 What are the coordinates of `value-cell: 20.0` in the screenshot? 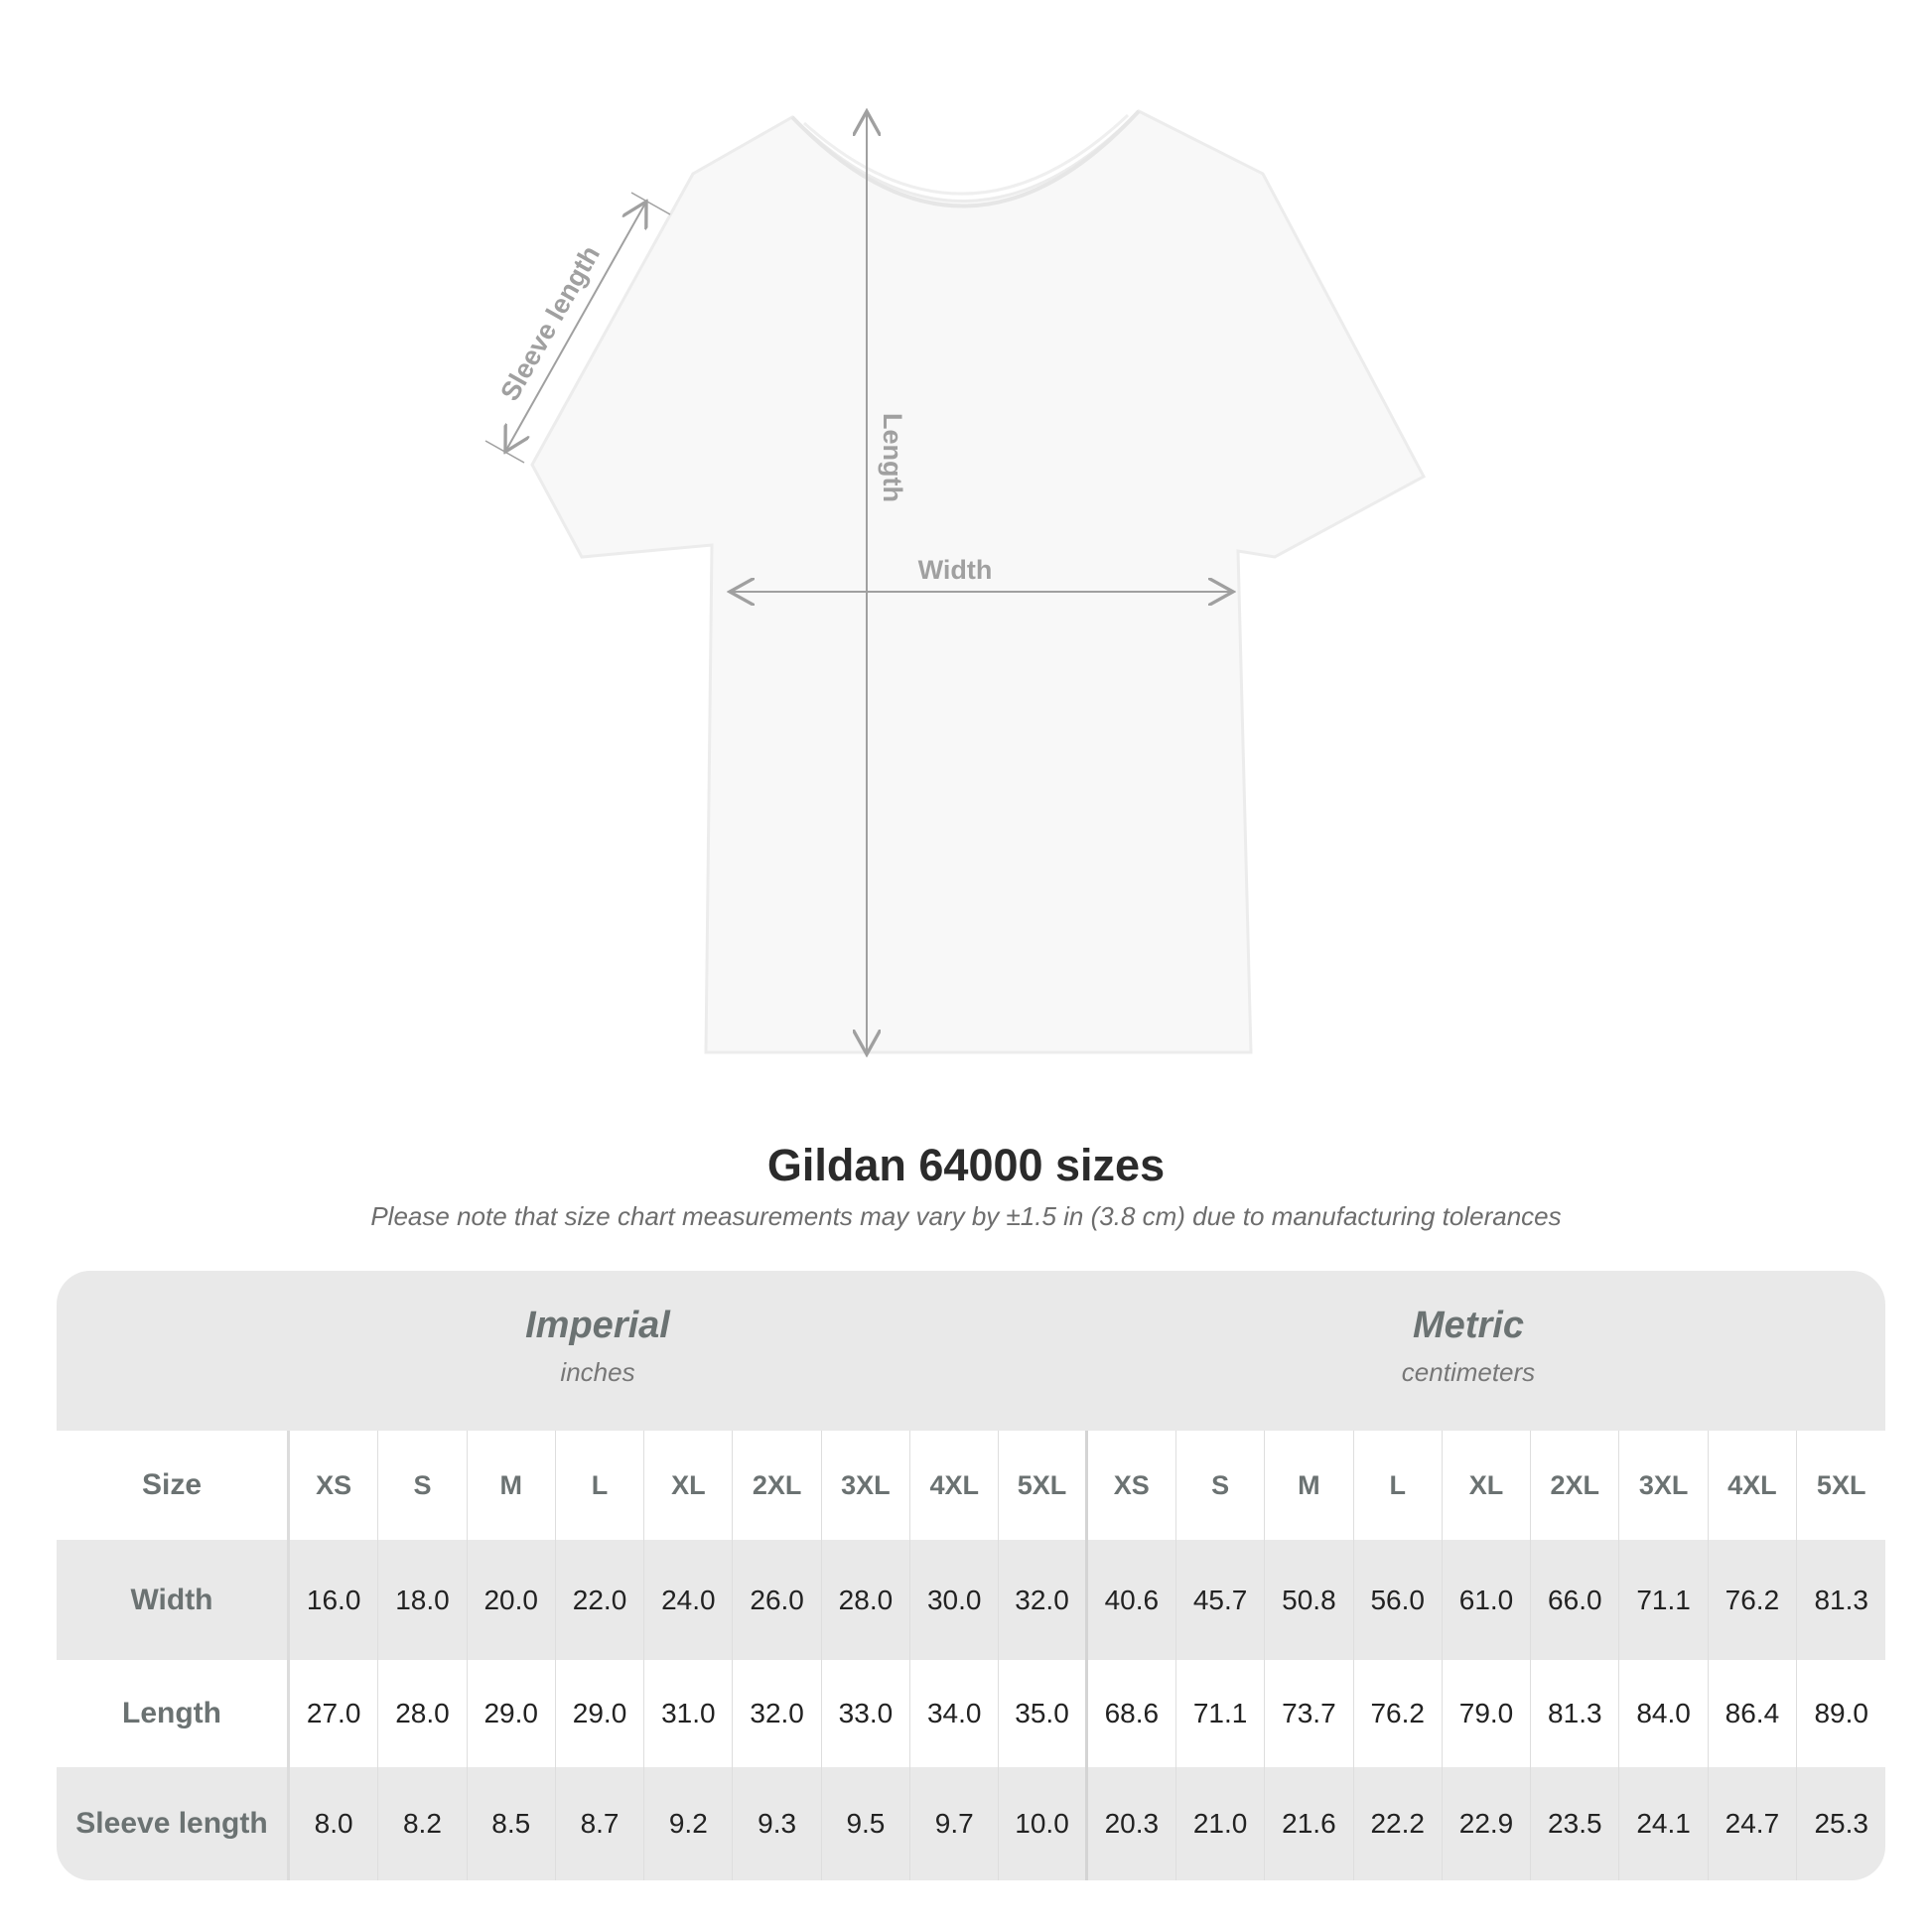 It's located at (512, 1600).